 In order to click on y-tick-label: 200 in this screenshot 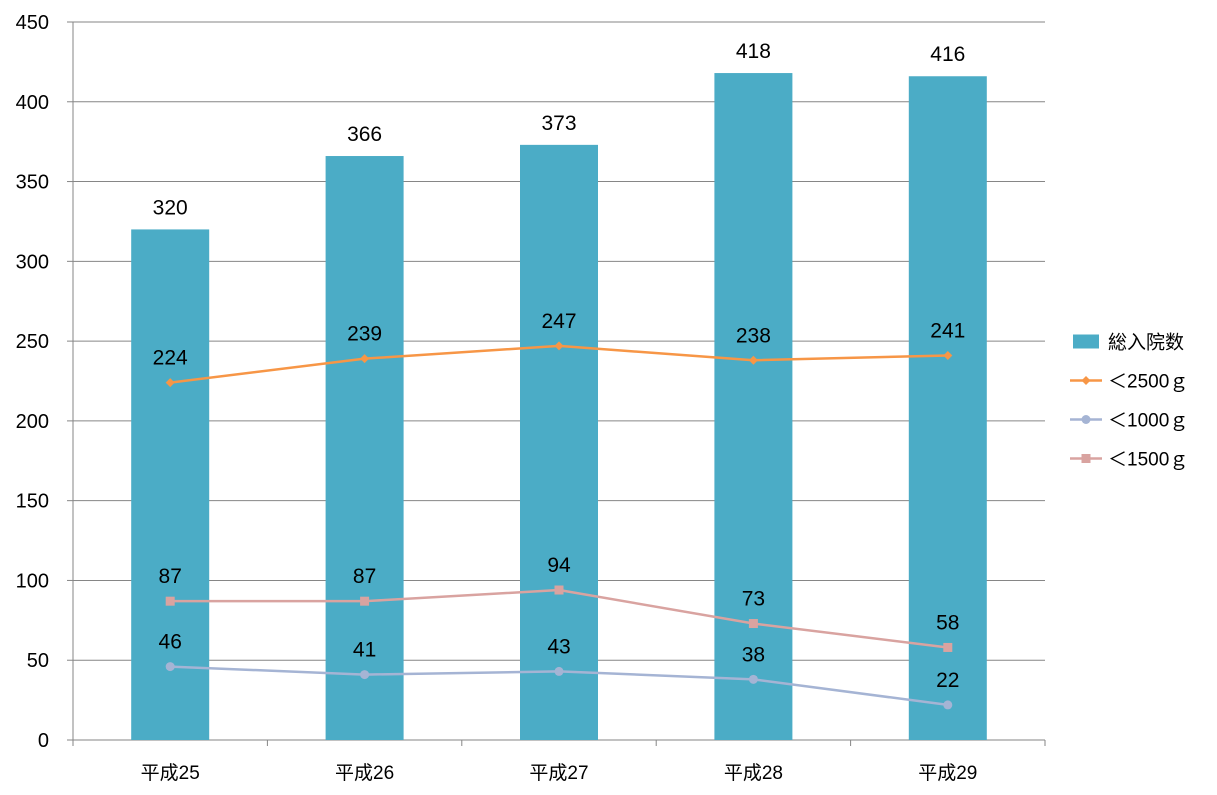, I will do `click(32, 422)`.